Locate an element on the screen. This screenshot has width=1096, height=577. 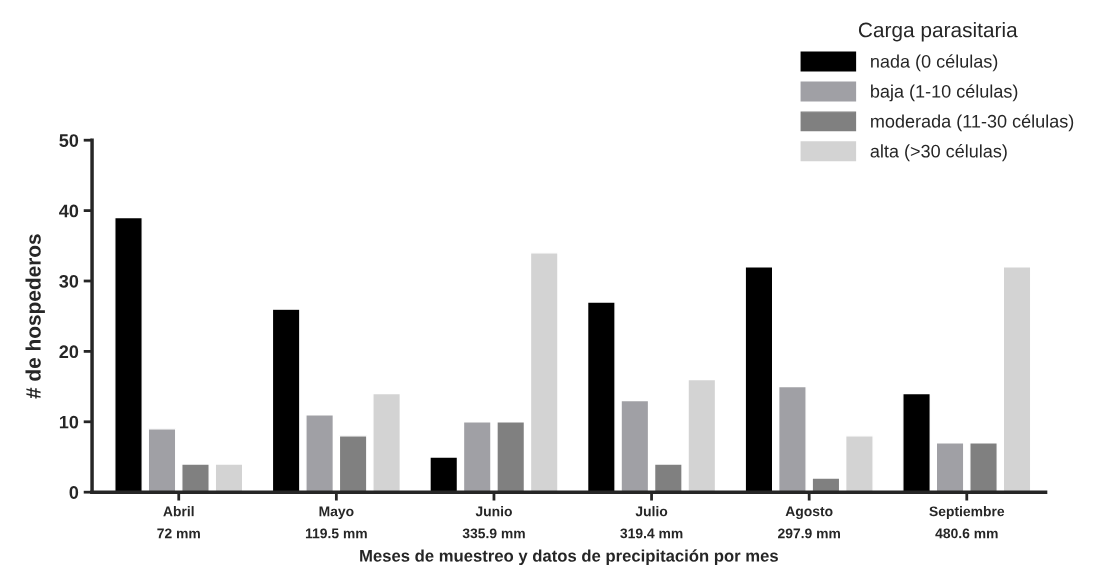
legend-label: nada (0 células) is located at coordinates (934, 63).